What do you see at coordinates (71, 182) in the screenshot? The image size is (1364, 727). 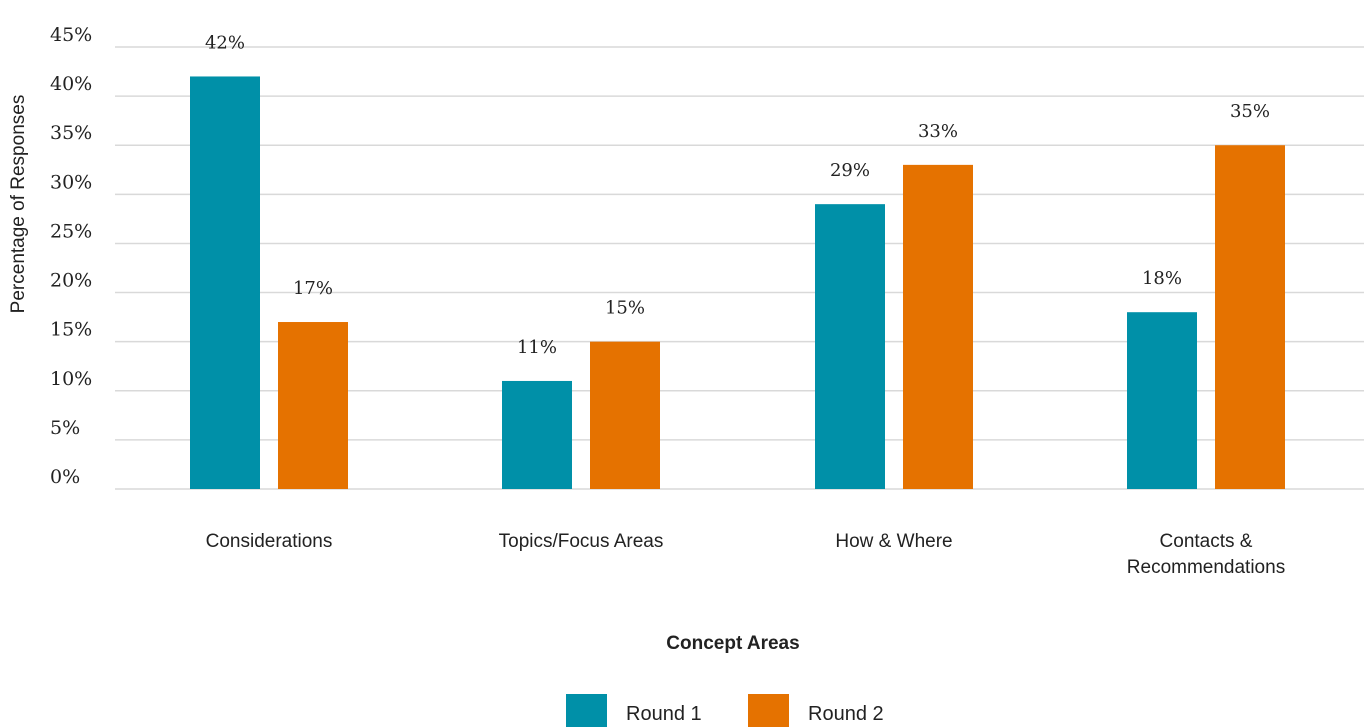 I see `y-tick-label: 30%` at bounding box center [71, 182].